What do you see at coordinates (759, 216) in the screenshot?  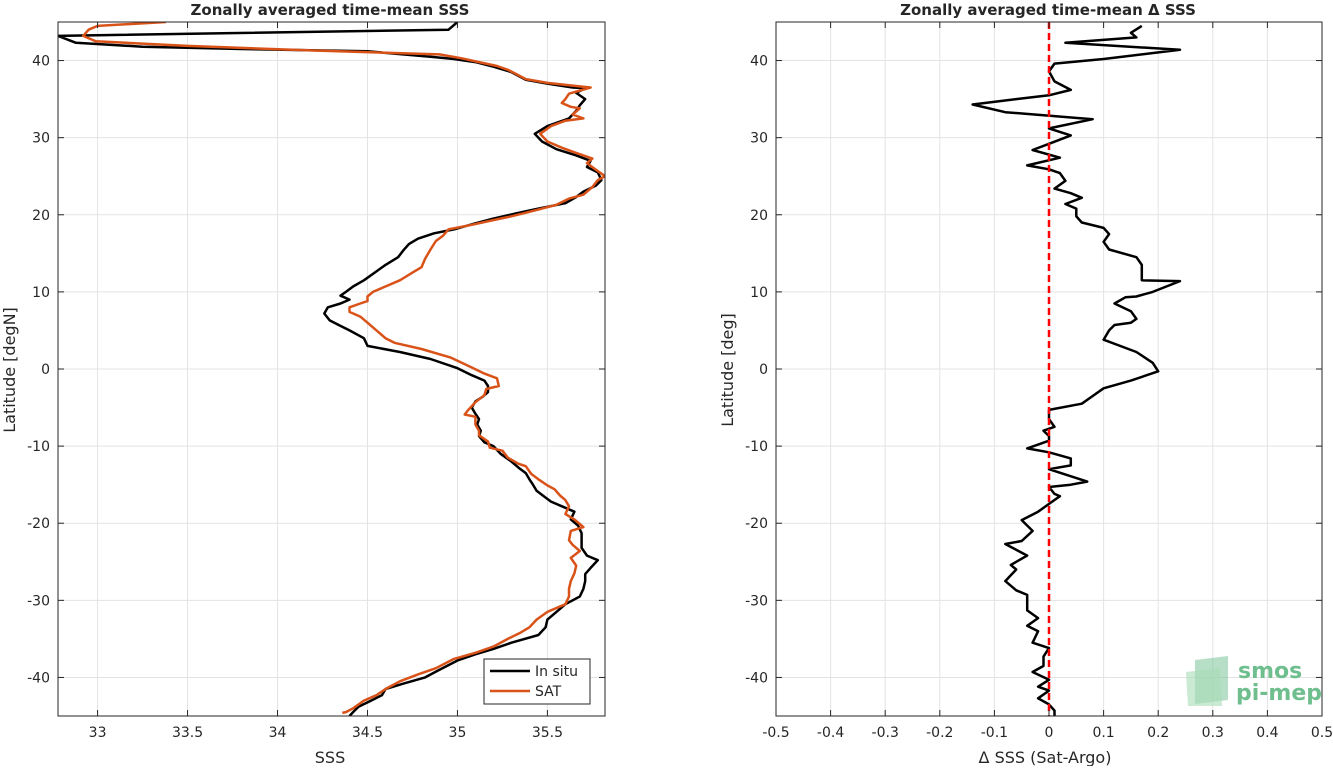 I see `right-y-tick-label: 20` at bounding box center [759, 216].